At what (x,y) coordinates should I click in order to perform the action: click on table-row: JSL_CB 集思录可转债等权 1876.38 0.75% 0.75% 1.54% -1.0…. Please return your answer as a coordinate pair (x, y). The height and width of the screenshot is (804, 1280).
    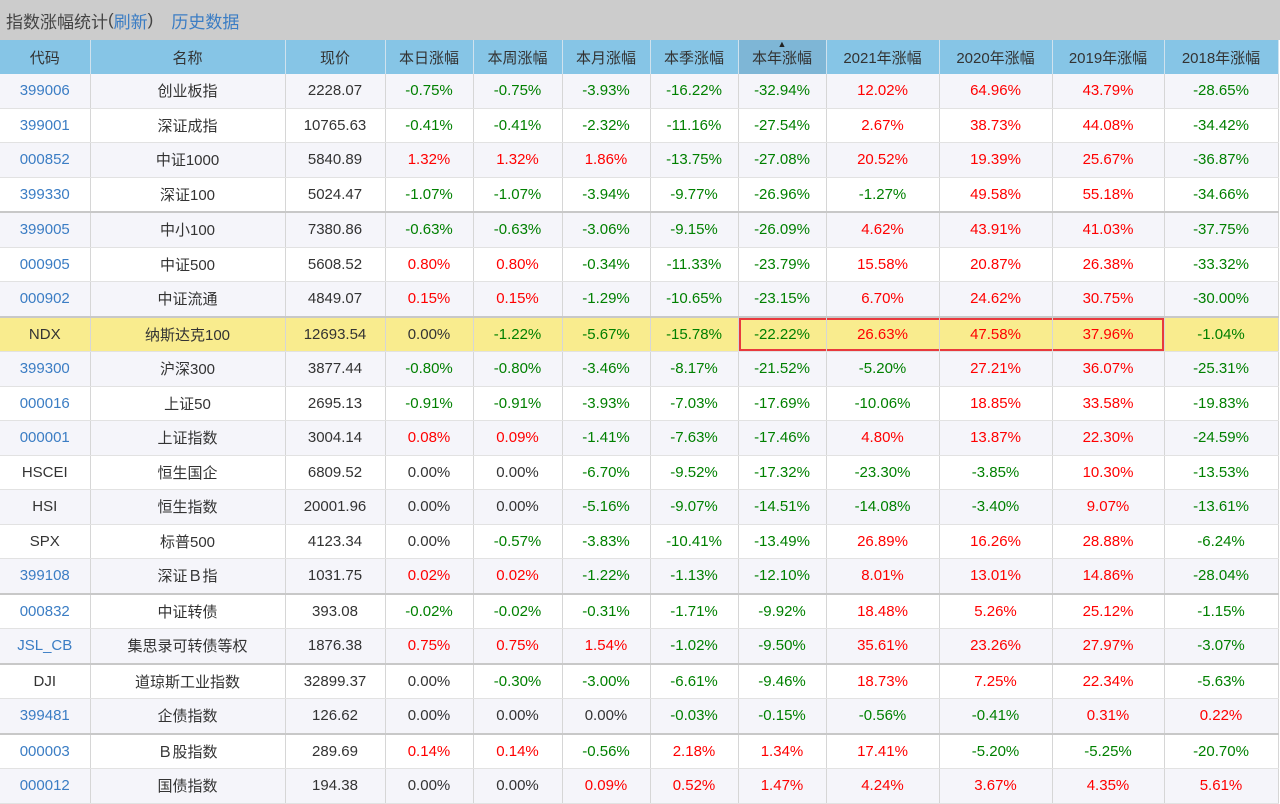
    Looking at the image, I should click on (639, 646).